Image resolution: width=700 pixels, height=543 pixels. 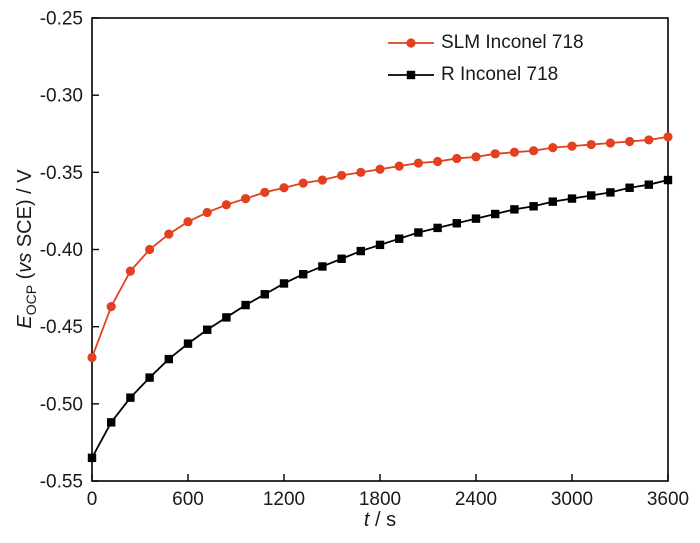 I want to click on legend-marker-r-square-icon, so click(x=411, y=75).